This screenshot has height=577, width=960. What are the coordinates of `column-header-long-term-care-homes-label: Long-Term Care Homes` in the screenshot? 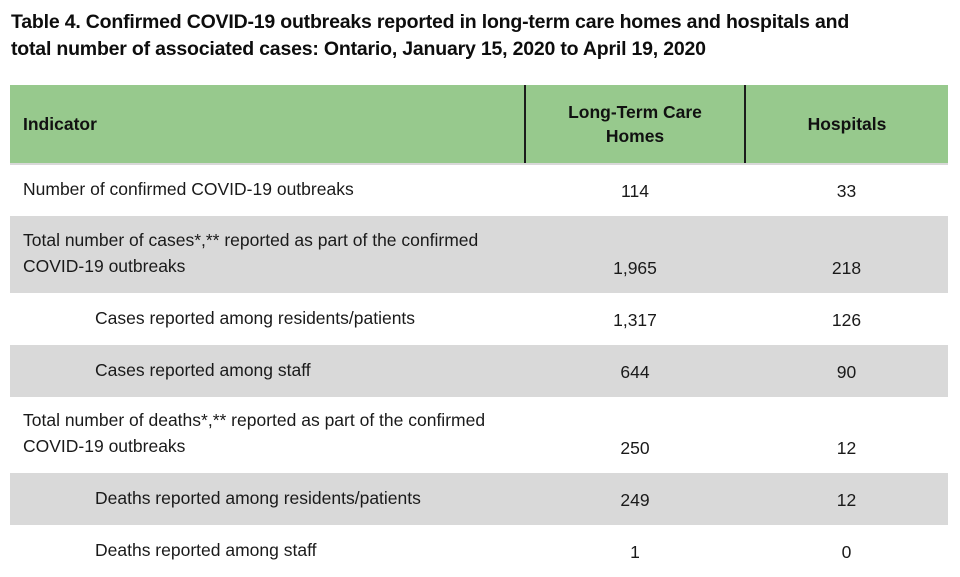 It's located at (635, 124).